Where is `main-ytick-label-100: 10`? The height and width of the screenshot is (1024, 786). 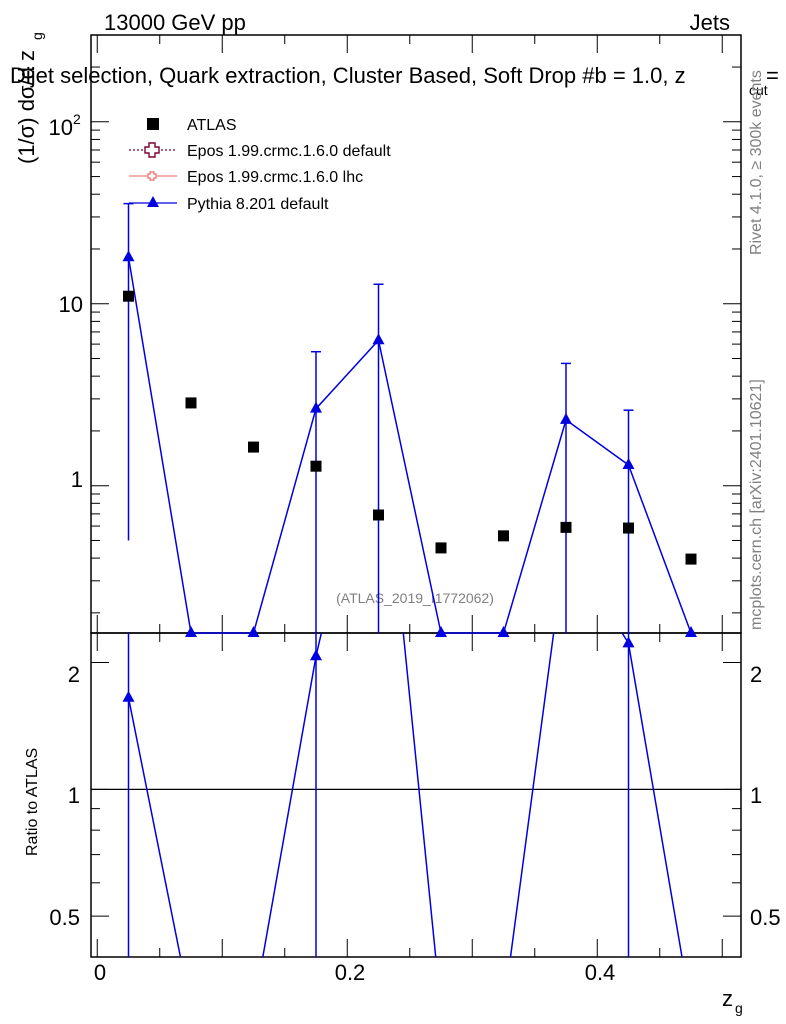 main-ytick-label-100: 10 is located at coordinates (61, 127).